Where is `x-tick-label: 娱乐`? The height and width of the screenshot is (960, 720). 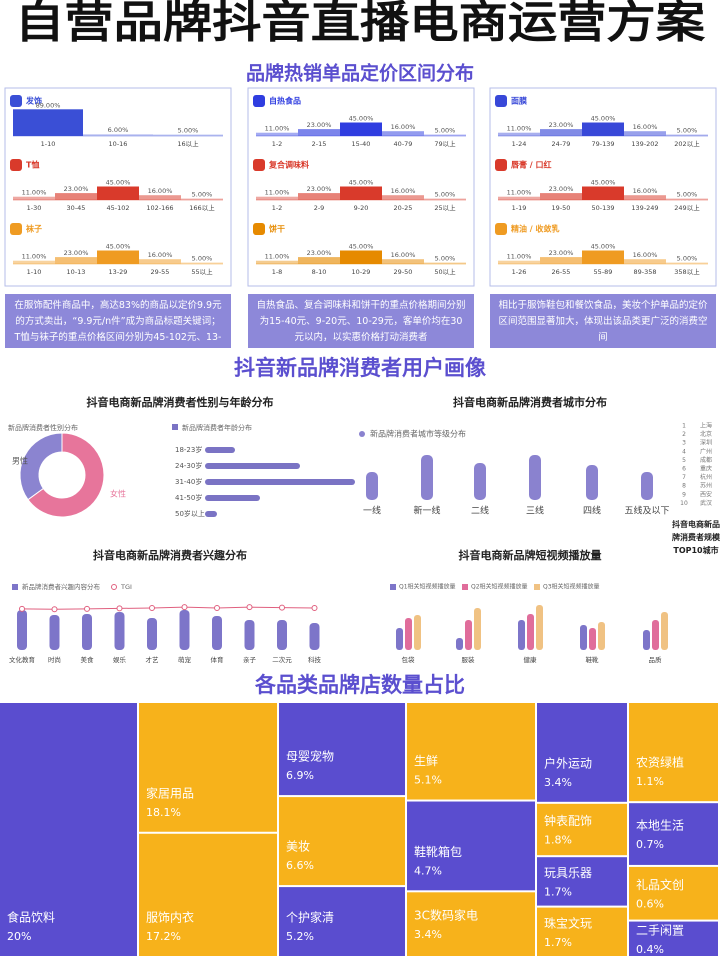
x-tick-label: 娱乐 is located at coordinates (120, 659).